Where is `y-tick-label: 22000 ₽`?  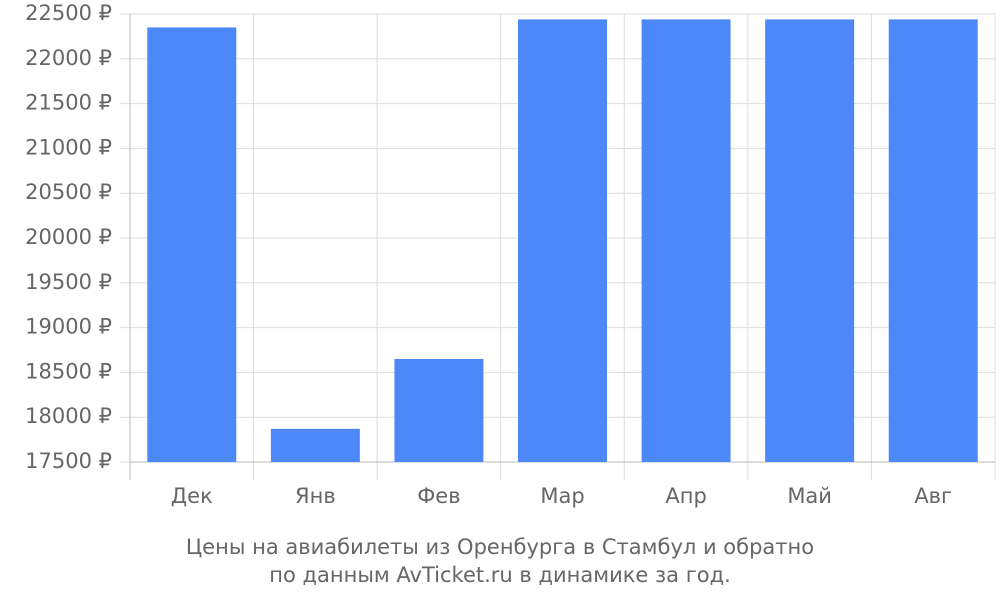 y-tick-label: 22000 ₽ is located at coordinates (68, 58).